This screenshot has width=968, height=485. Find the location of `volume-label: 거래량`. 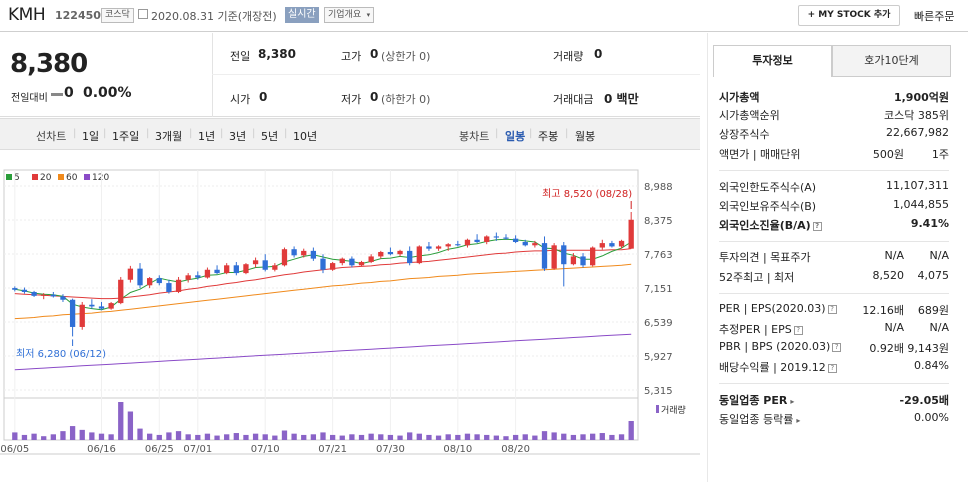

volume-label: 거래량 is located at coordinates (568, 56).